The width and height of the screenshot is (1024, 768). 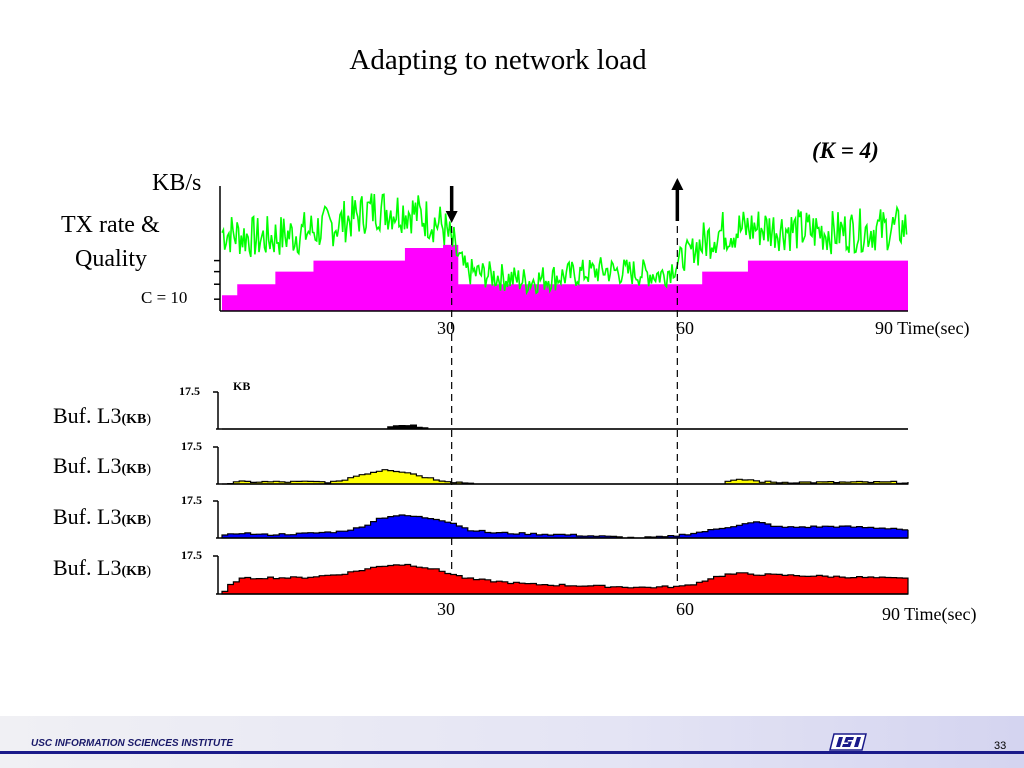 What do you see at coordinates (498, 60) in the screenshot?
I see `slide-title: Adapting to network load` at bounding box center [498, 60].